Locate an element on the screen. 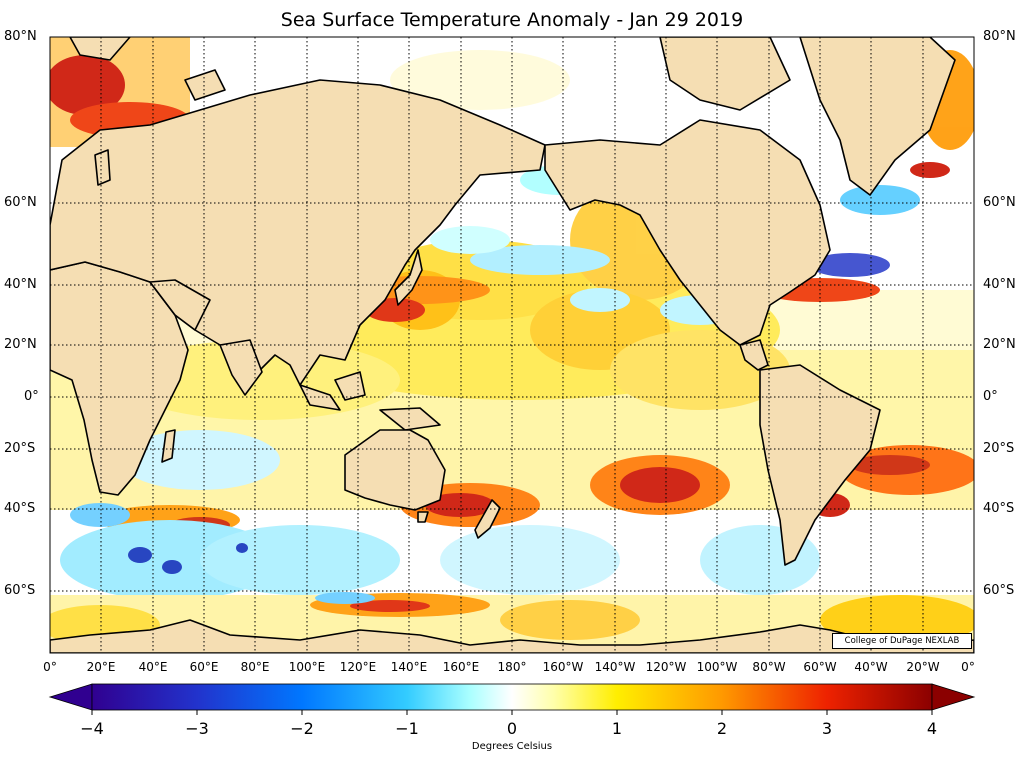 The height and width of the screenshot is (768, 1024). colorbar-tick-label: 0 is located at coordinates (512, 728).